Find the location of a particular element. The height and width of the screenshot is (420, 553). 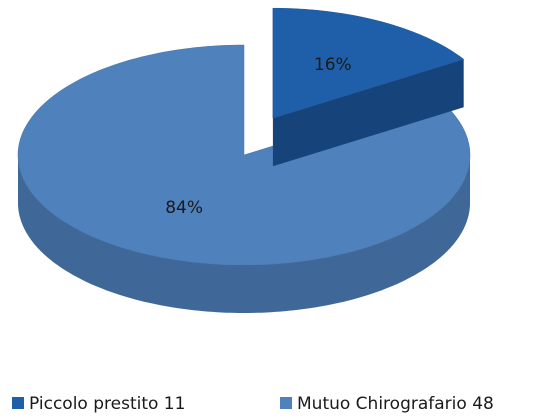

legend-label: Mutuo Chirografario 48 is located at coordinates (395, 404).